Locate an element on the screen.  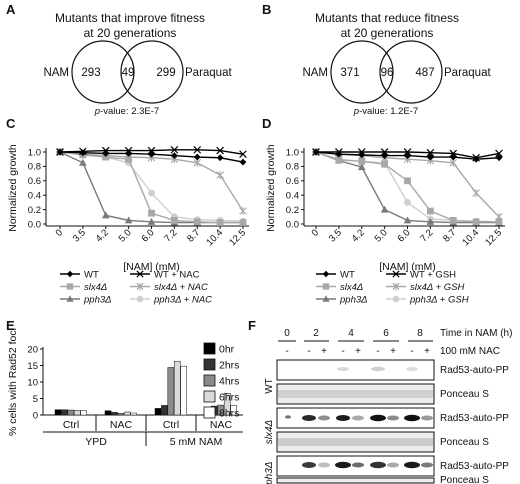
venn-b-left-name: NAM is located at coordinates (315, 73).